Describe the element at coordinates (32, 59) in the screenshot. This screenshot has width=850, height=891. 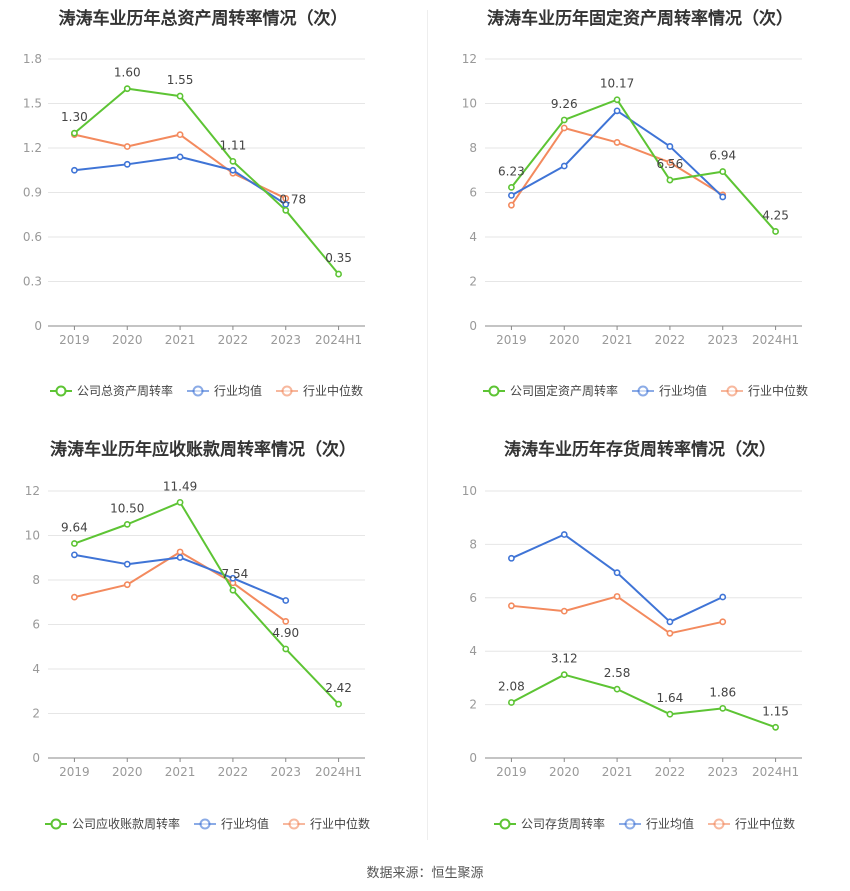
I see `y-tick-label: 1.8` at that location.